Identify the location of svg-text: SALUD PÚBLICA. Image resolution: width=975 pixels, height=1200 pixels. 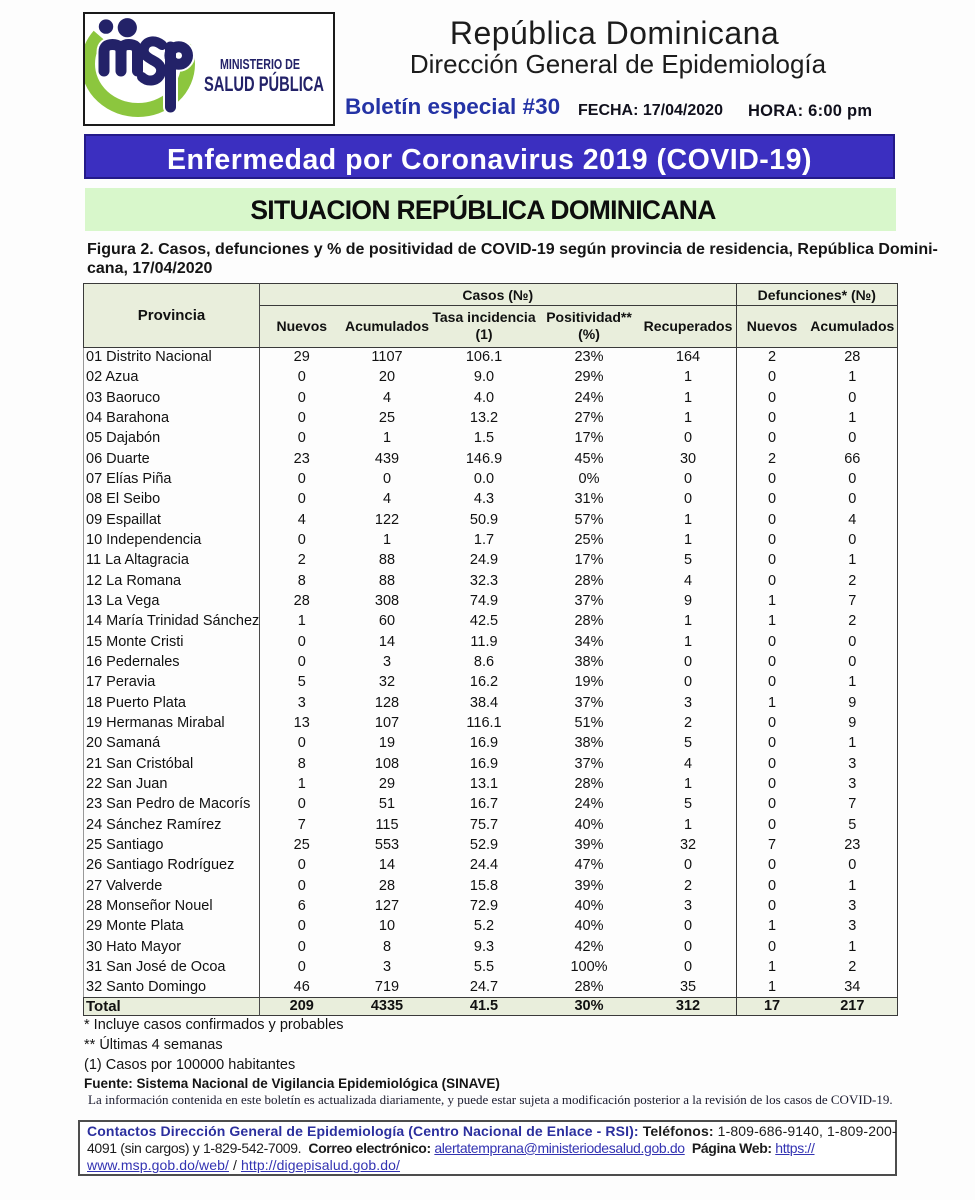
(264, 84).